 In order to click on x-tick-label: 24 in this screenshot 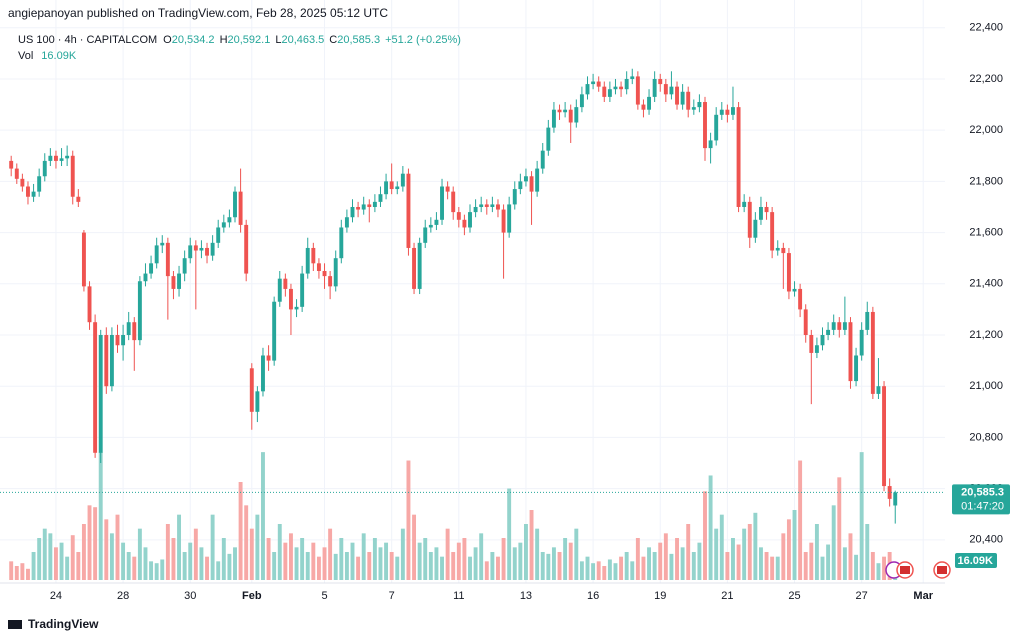, I will do `click(56, 596)`.